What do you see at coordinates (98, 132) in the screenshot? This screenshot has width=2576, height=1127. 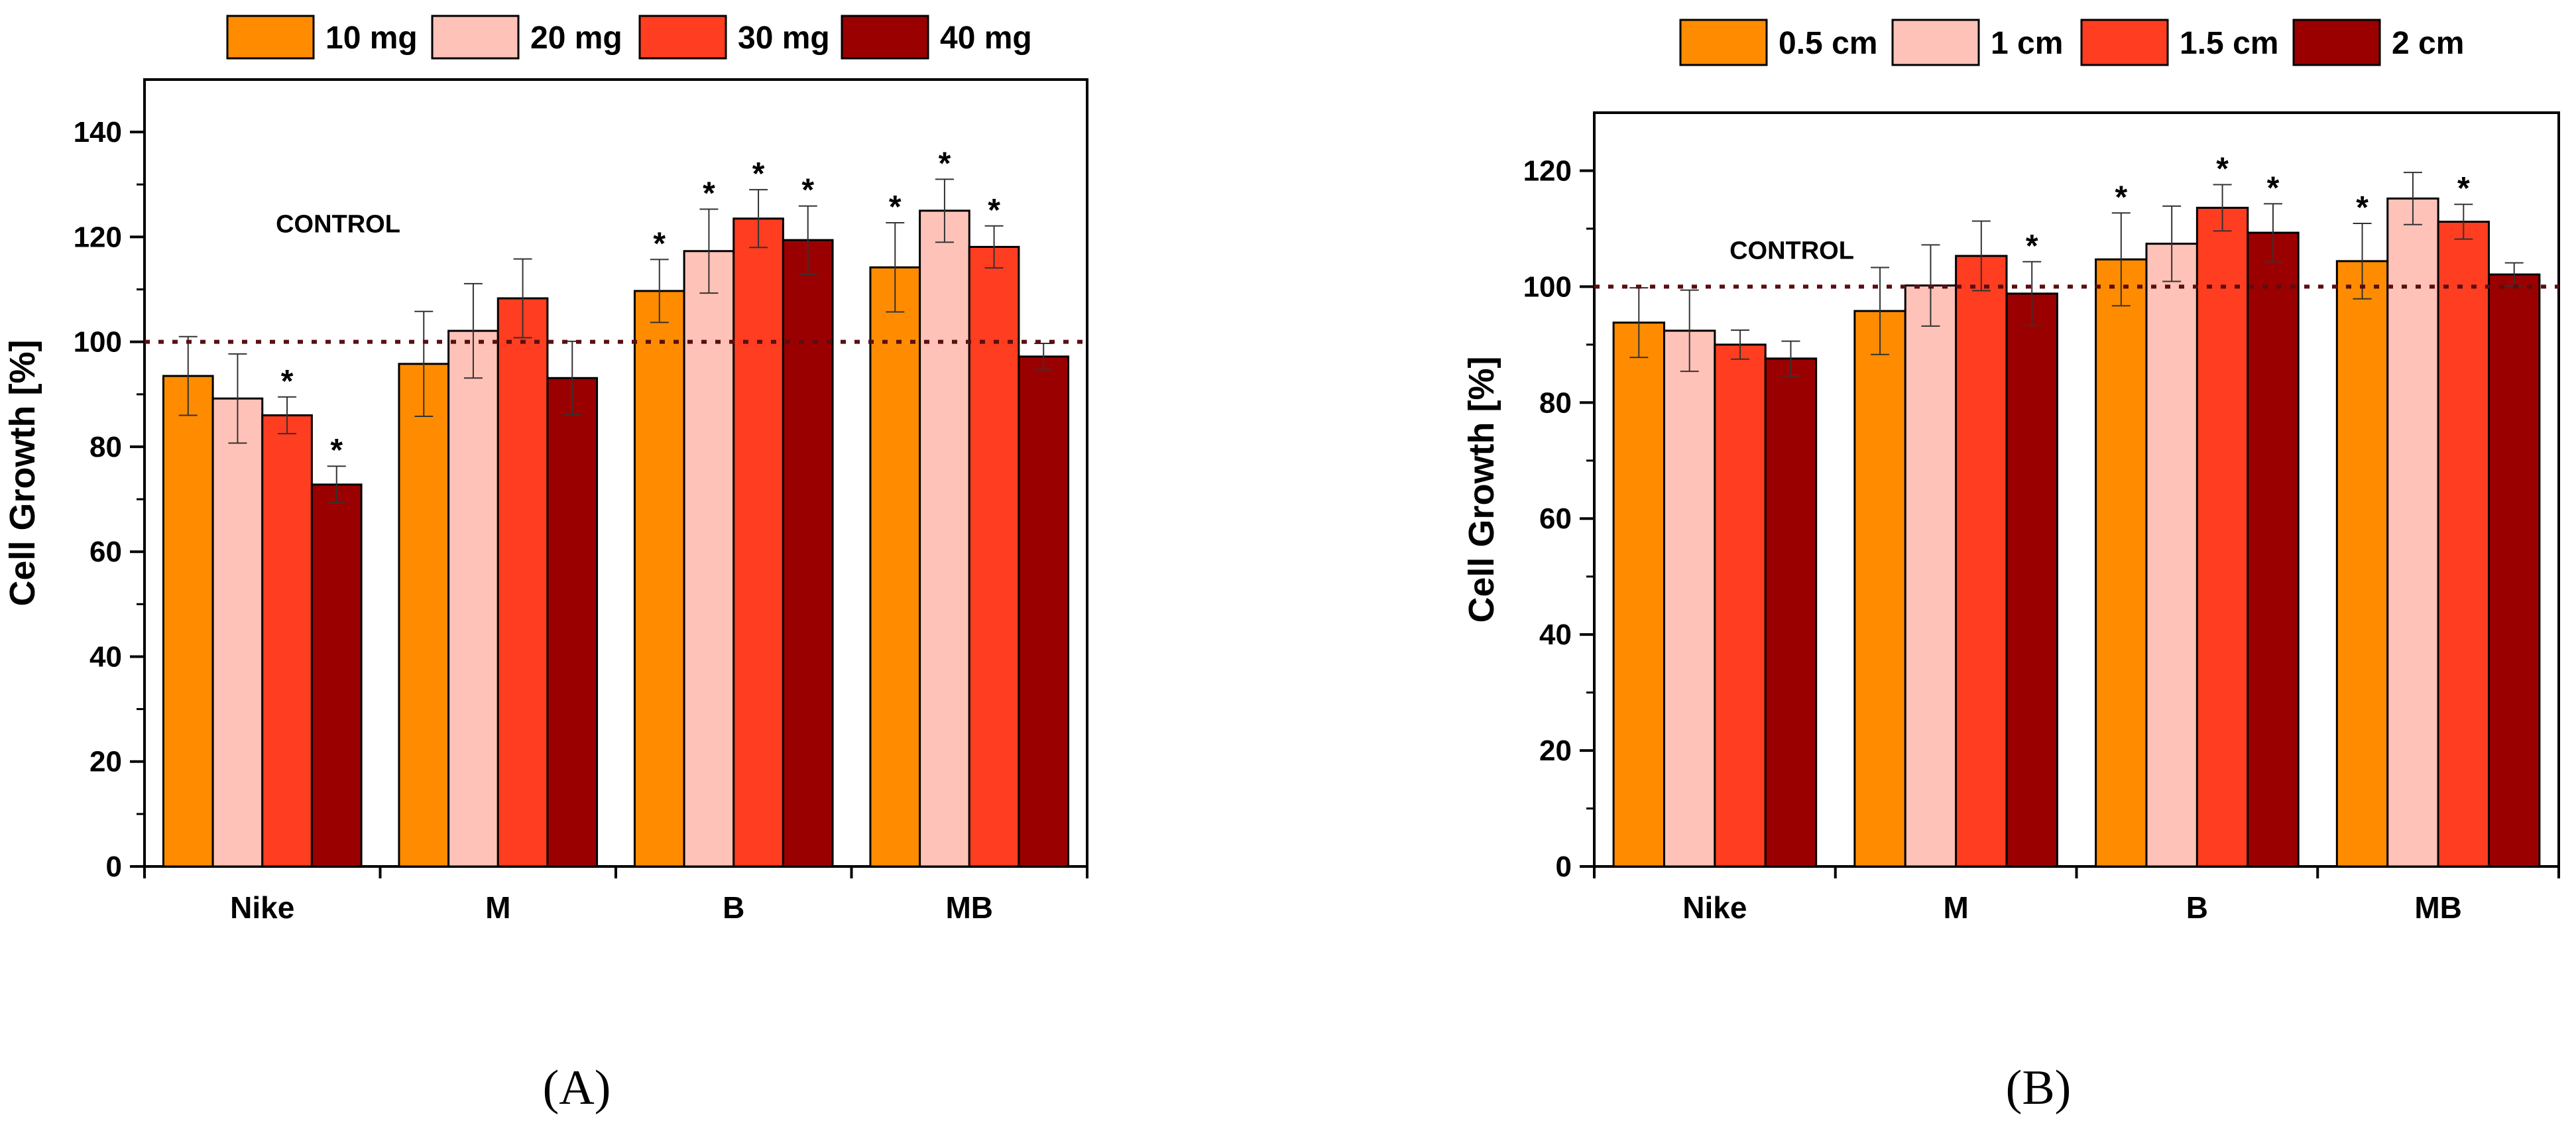 I see `y-tick-label: 140` at bounding box center [98, 132].